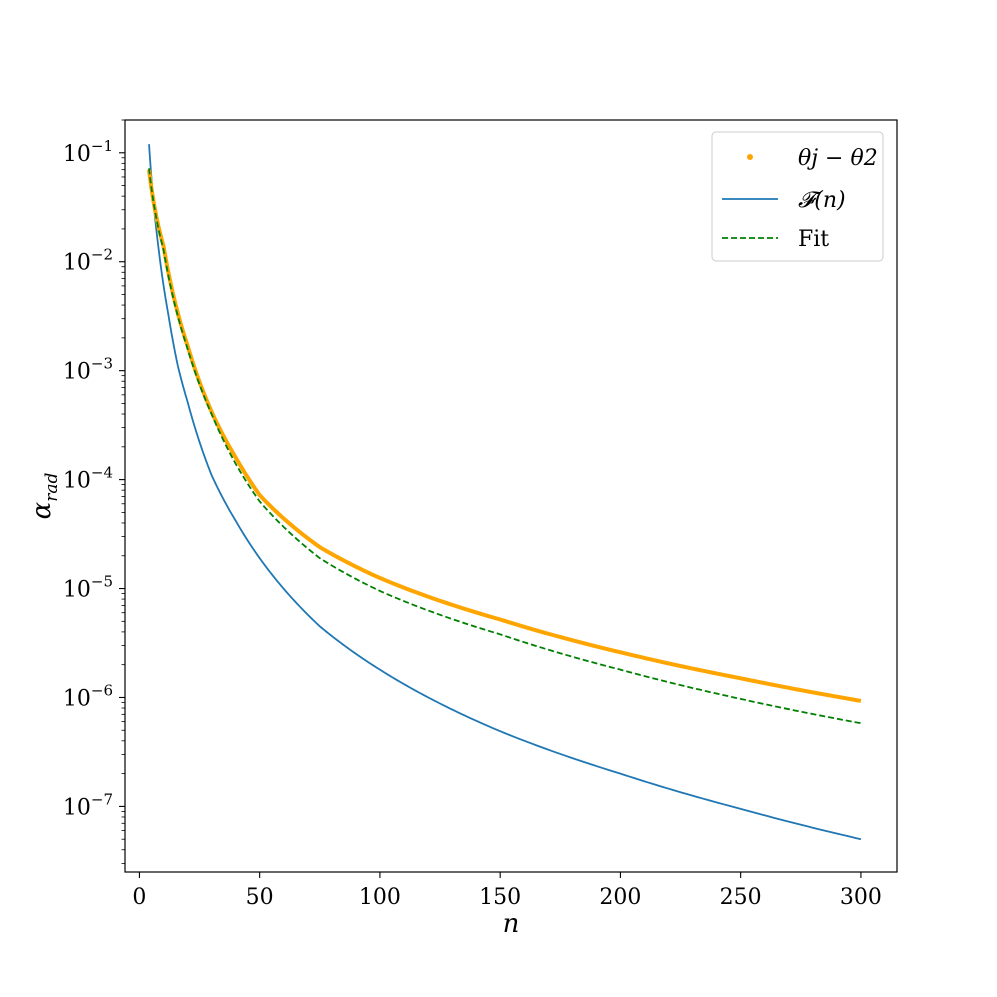 The image size is (997, 997). What do you see at coordinates (511, 924) in the screenshot?
I see `x-axis-title: n` at bounding box center [511, 924].